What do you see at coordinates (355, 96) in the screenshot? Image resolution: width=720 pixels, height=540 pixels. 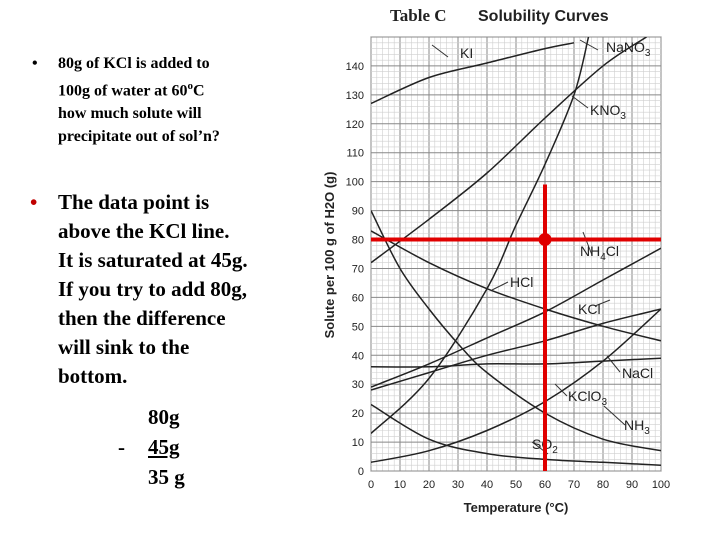 I see `y-tick-label: 130` at bounding box center [355, 96].